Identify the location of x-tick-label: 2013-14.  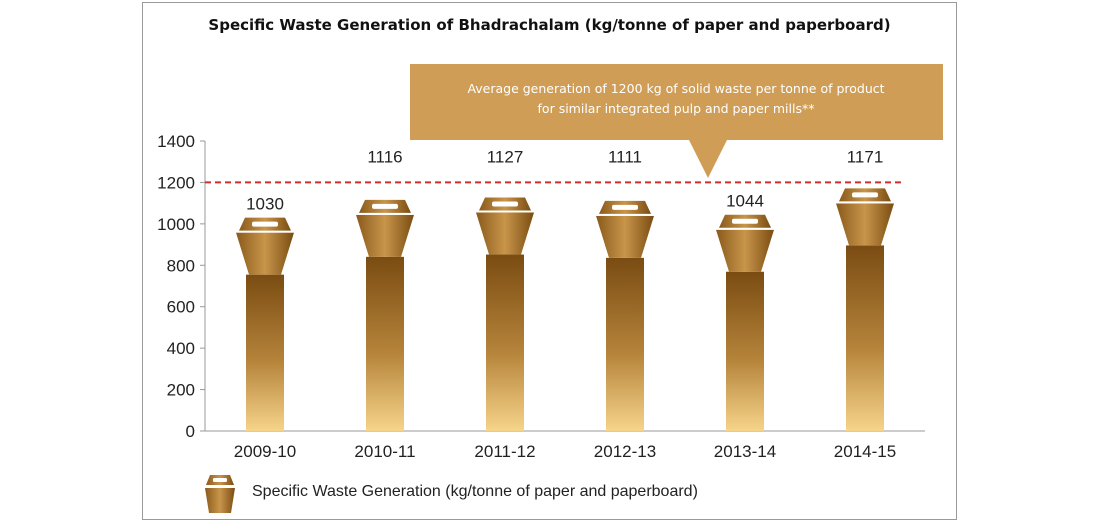
(745, 451).